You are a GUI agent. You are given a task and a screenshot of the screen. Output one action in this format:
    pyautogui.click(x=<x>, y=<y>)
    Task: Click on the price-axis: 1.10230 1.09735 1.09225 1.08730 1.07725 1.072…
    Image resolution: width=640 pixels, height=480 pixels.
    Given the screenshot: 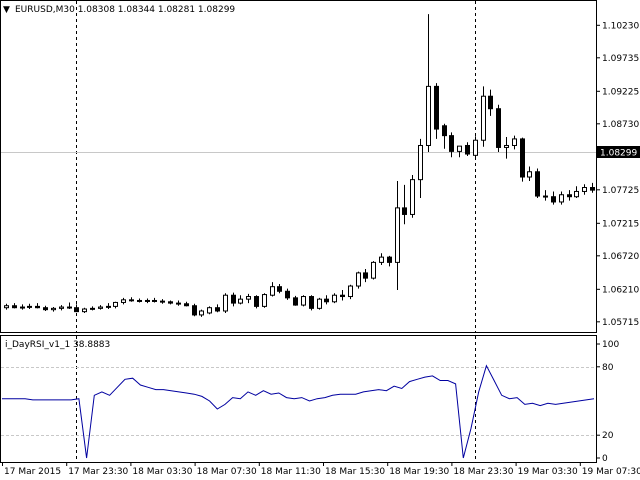 What is the action you would take?
    pyautogui.click(x=617, y=174)
    